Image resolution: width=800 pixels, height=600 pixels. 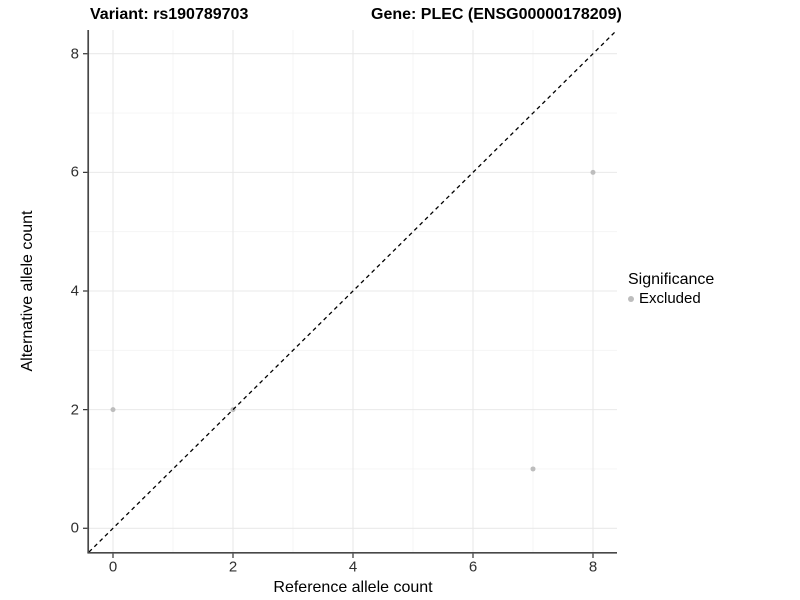 I want to click on plot-title-gene: Gene: PLEC (ENSG00000178209), so click(x=496, y=14).